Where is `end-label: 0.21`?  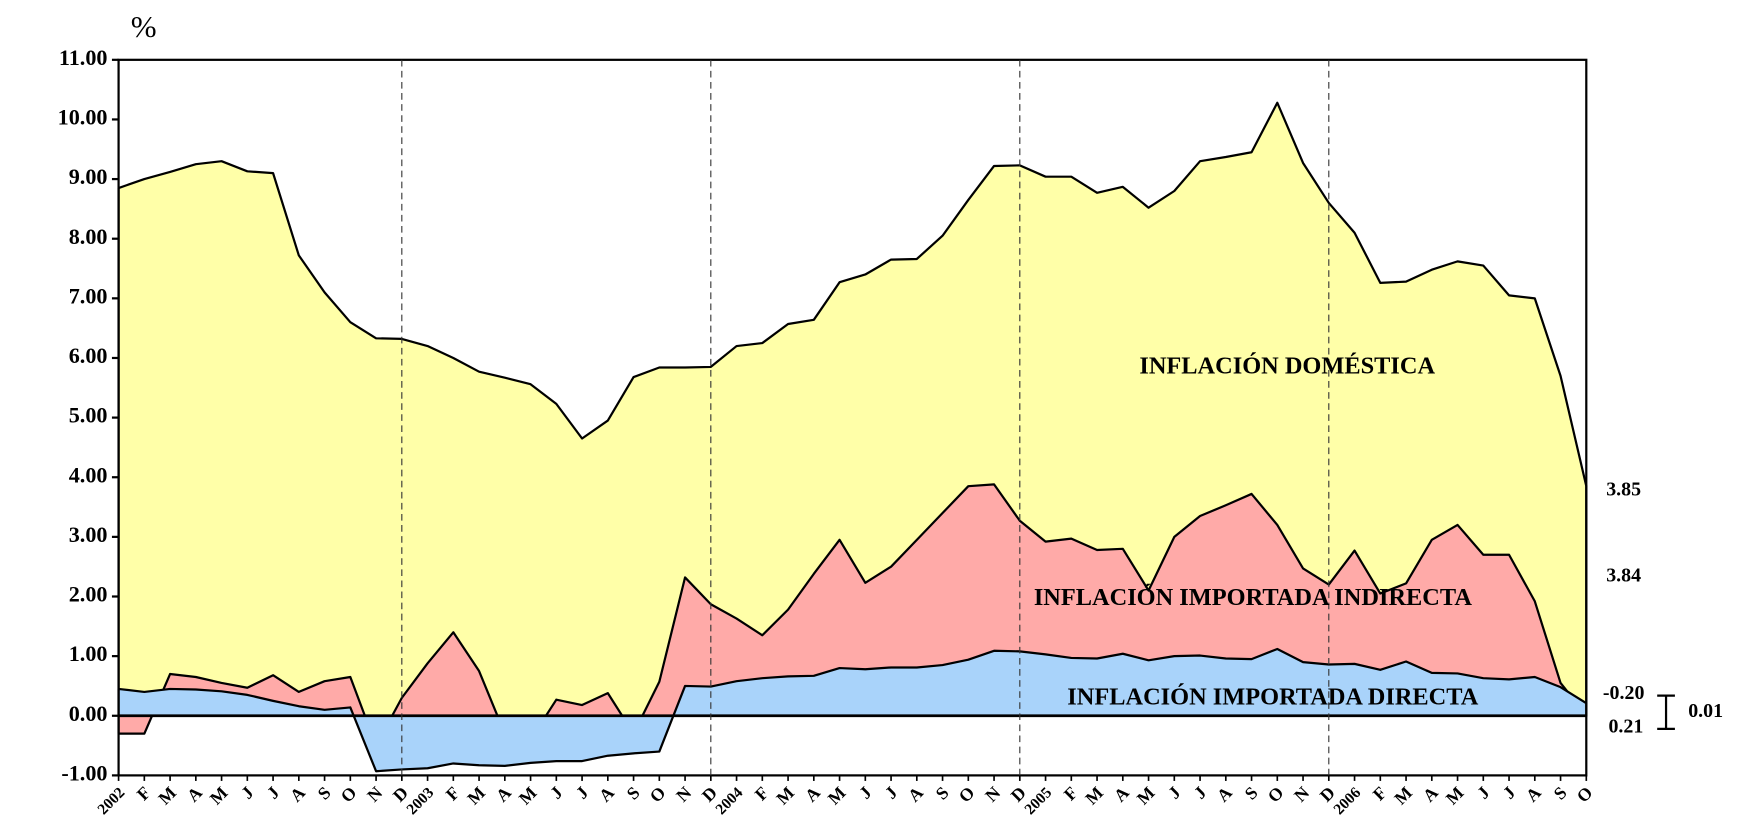
end-label: 0.21 is located at coordinates (1625, 726).